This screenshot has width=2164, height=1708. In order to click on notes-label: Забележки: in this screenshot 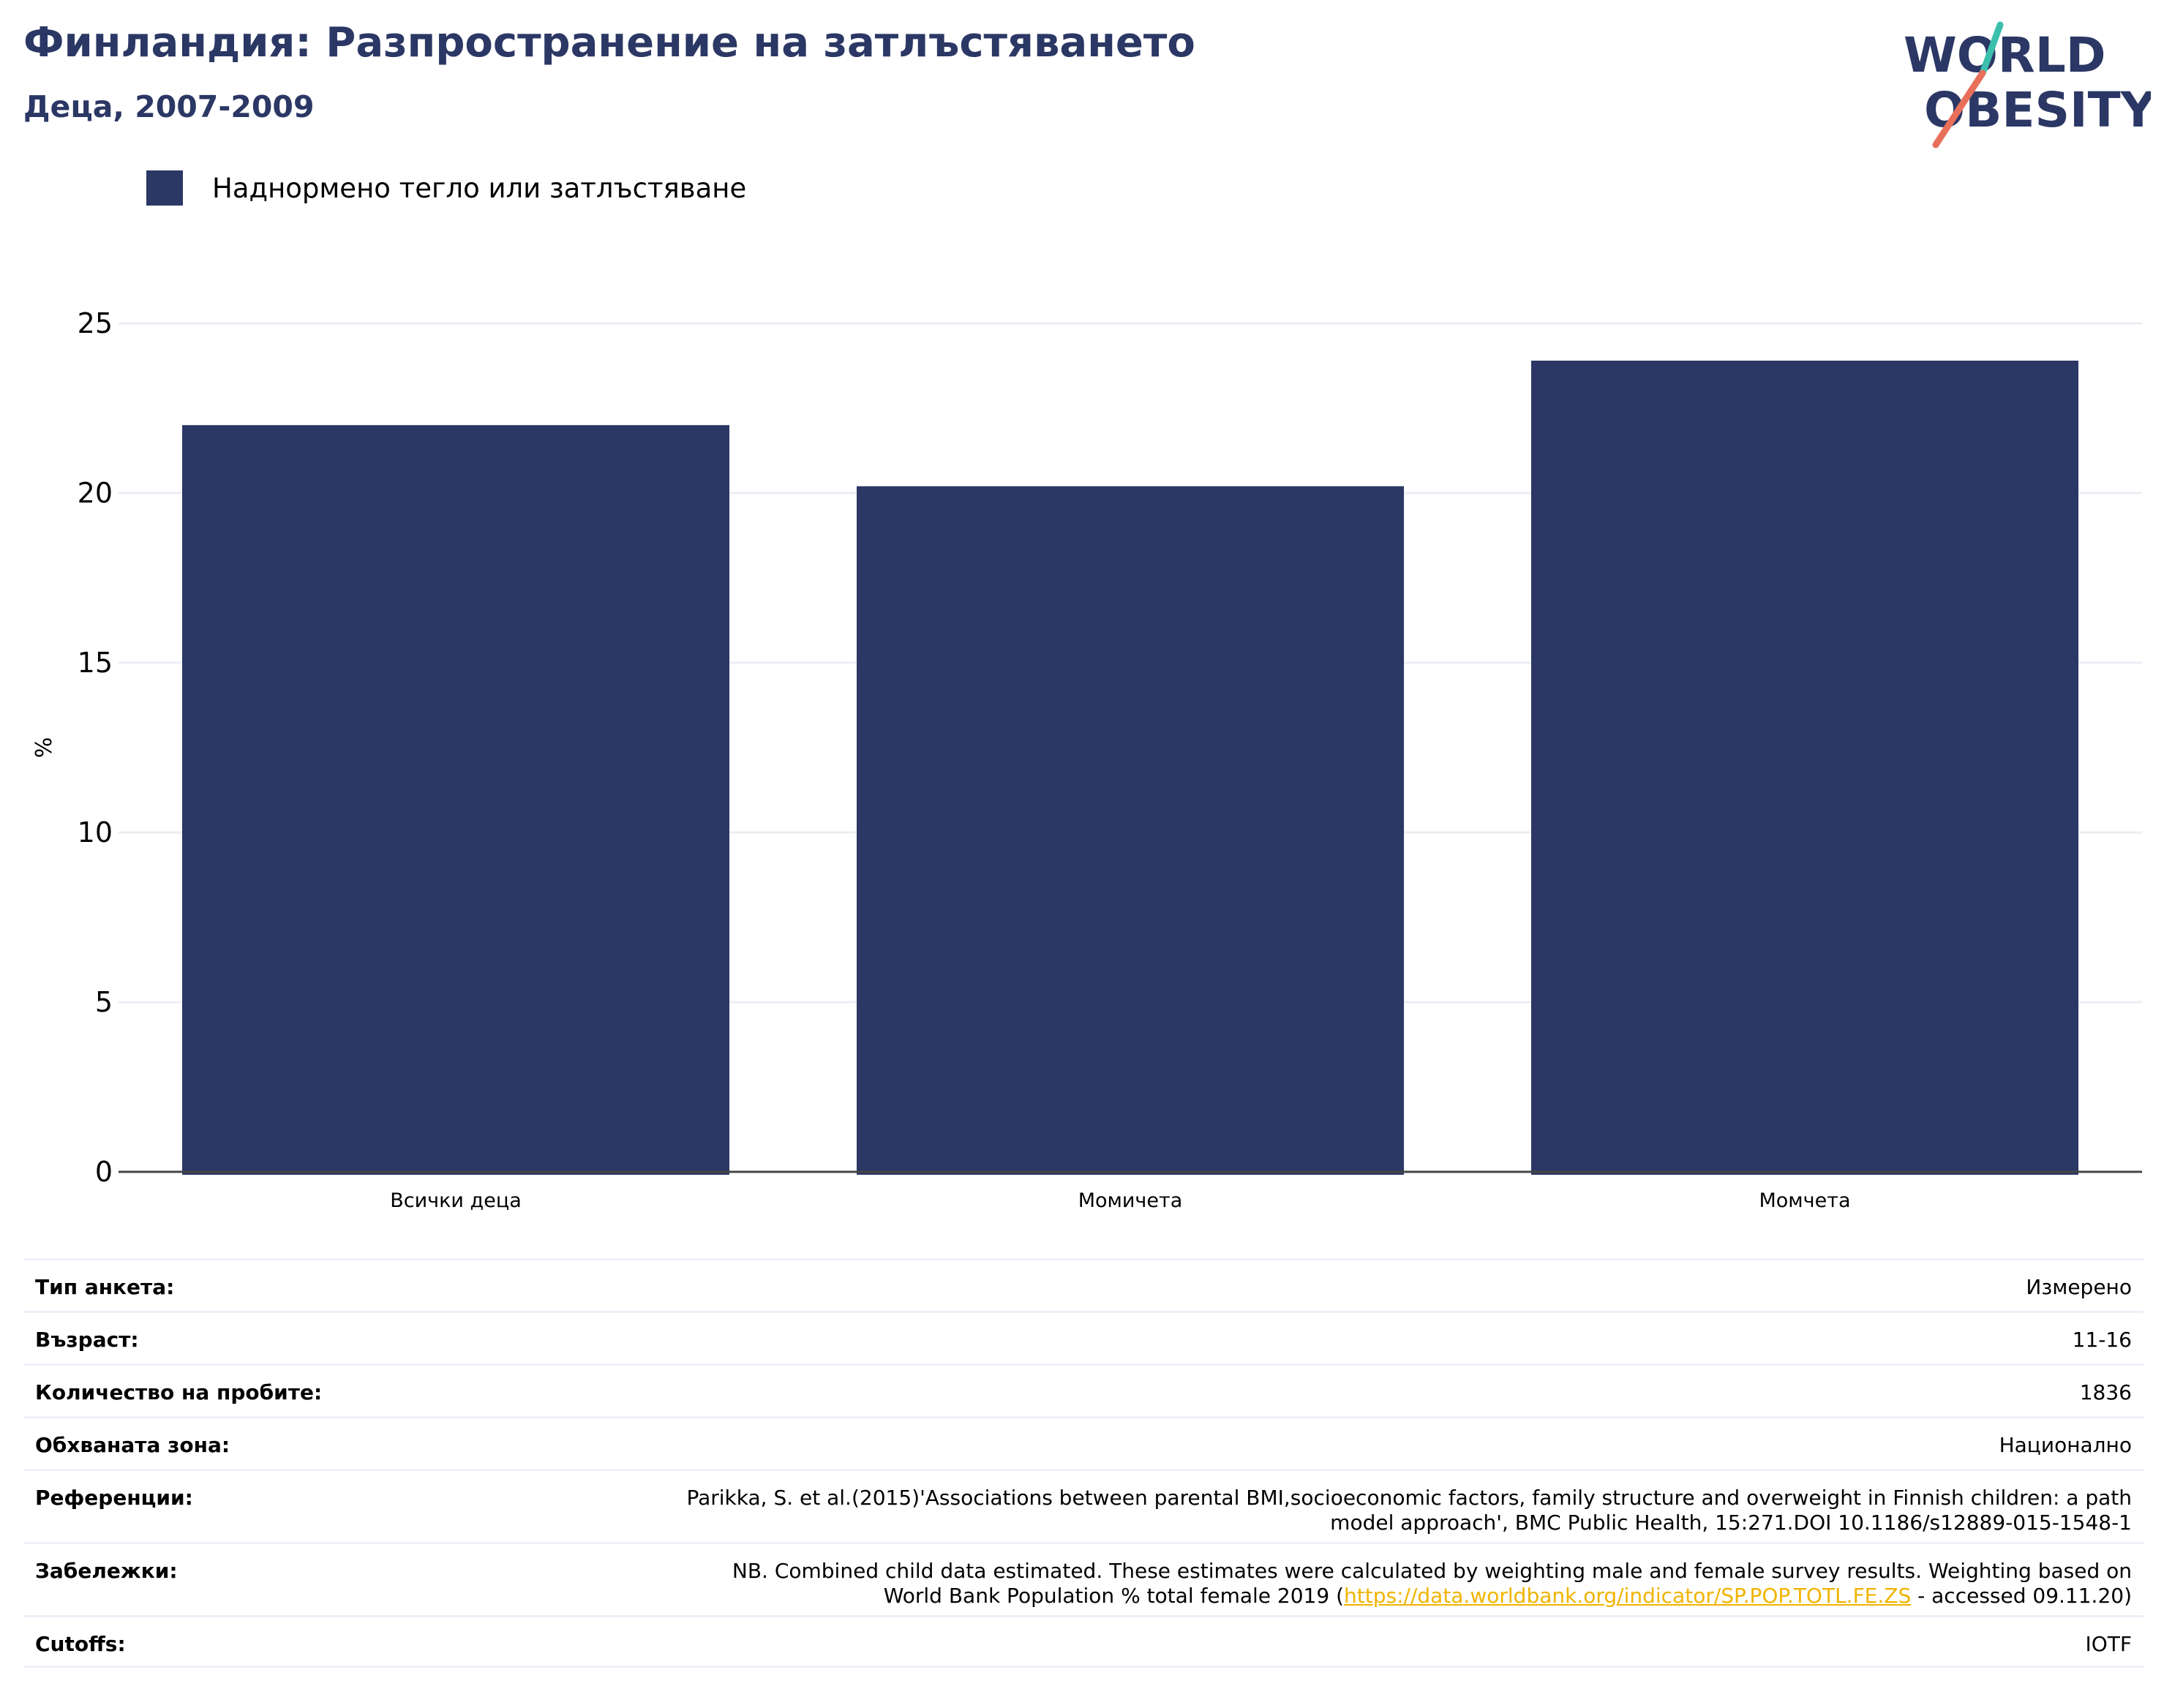, I will do `click(106, 1571)`.